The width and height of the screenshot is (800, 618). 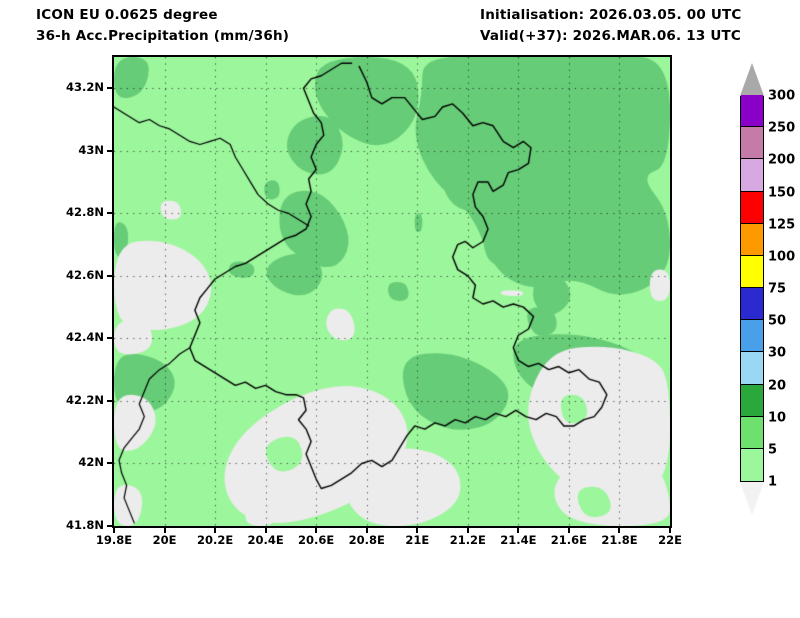 What do you see at coordinates (85, 525) in the screenshot?
I see `latitude-tick-label: 41.8N` at bounding box center [85, 525].